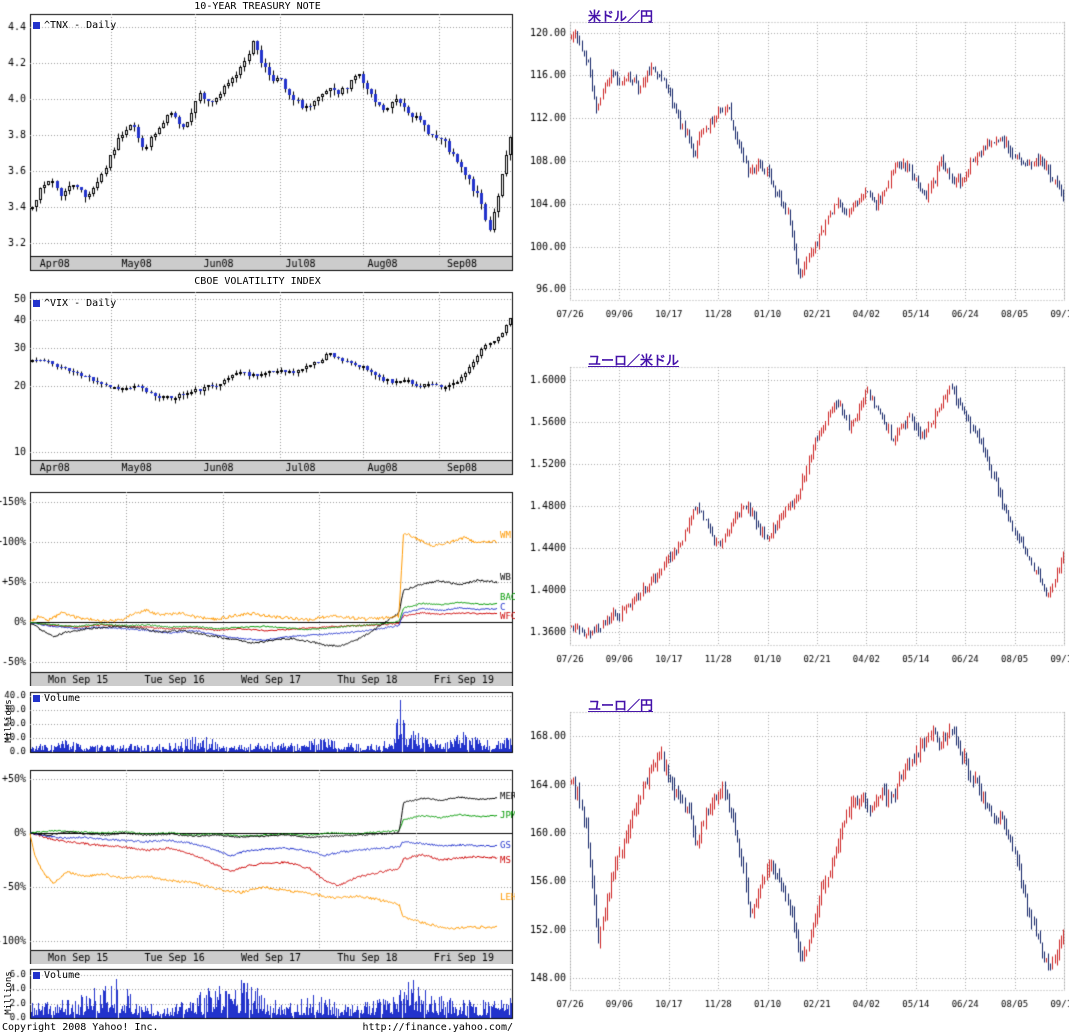 The image size is (1069, 1035). Describe the element at coordinates (80, 303) in the screenshot. I see `vix-legend-label: ^VIX - Daily` at that location.